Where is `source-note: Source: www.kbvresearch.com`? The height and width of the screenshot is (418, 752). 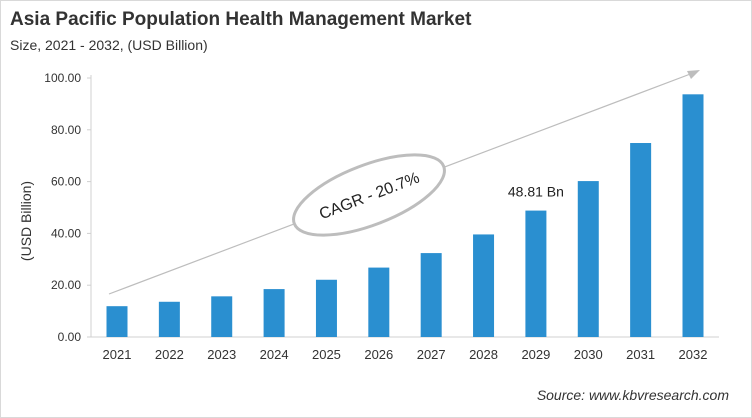 source-note: Source: www.kbvresearch.com is located at coordinates (632, 395).